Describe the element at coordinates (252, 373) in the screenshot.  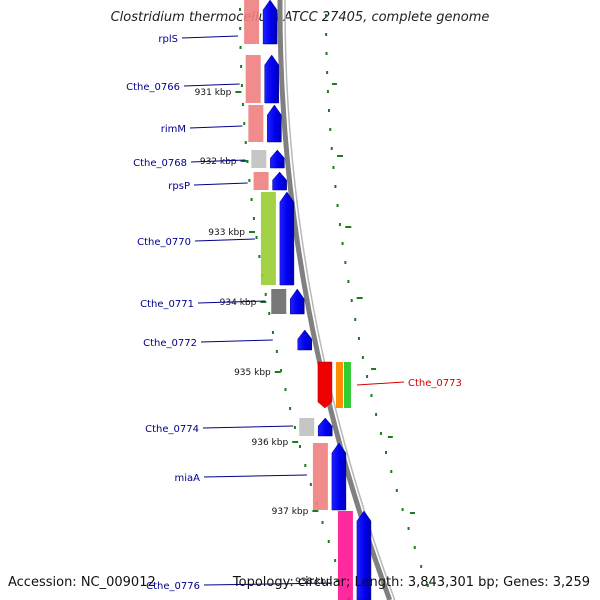
I see `ruler-label: 935 kbp` at that location.